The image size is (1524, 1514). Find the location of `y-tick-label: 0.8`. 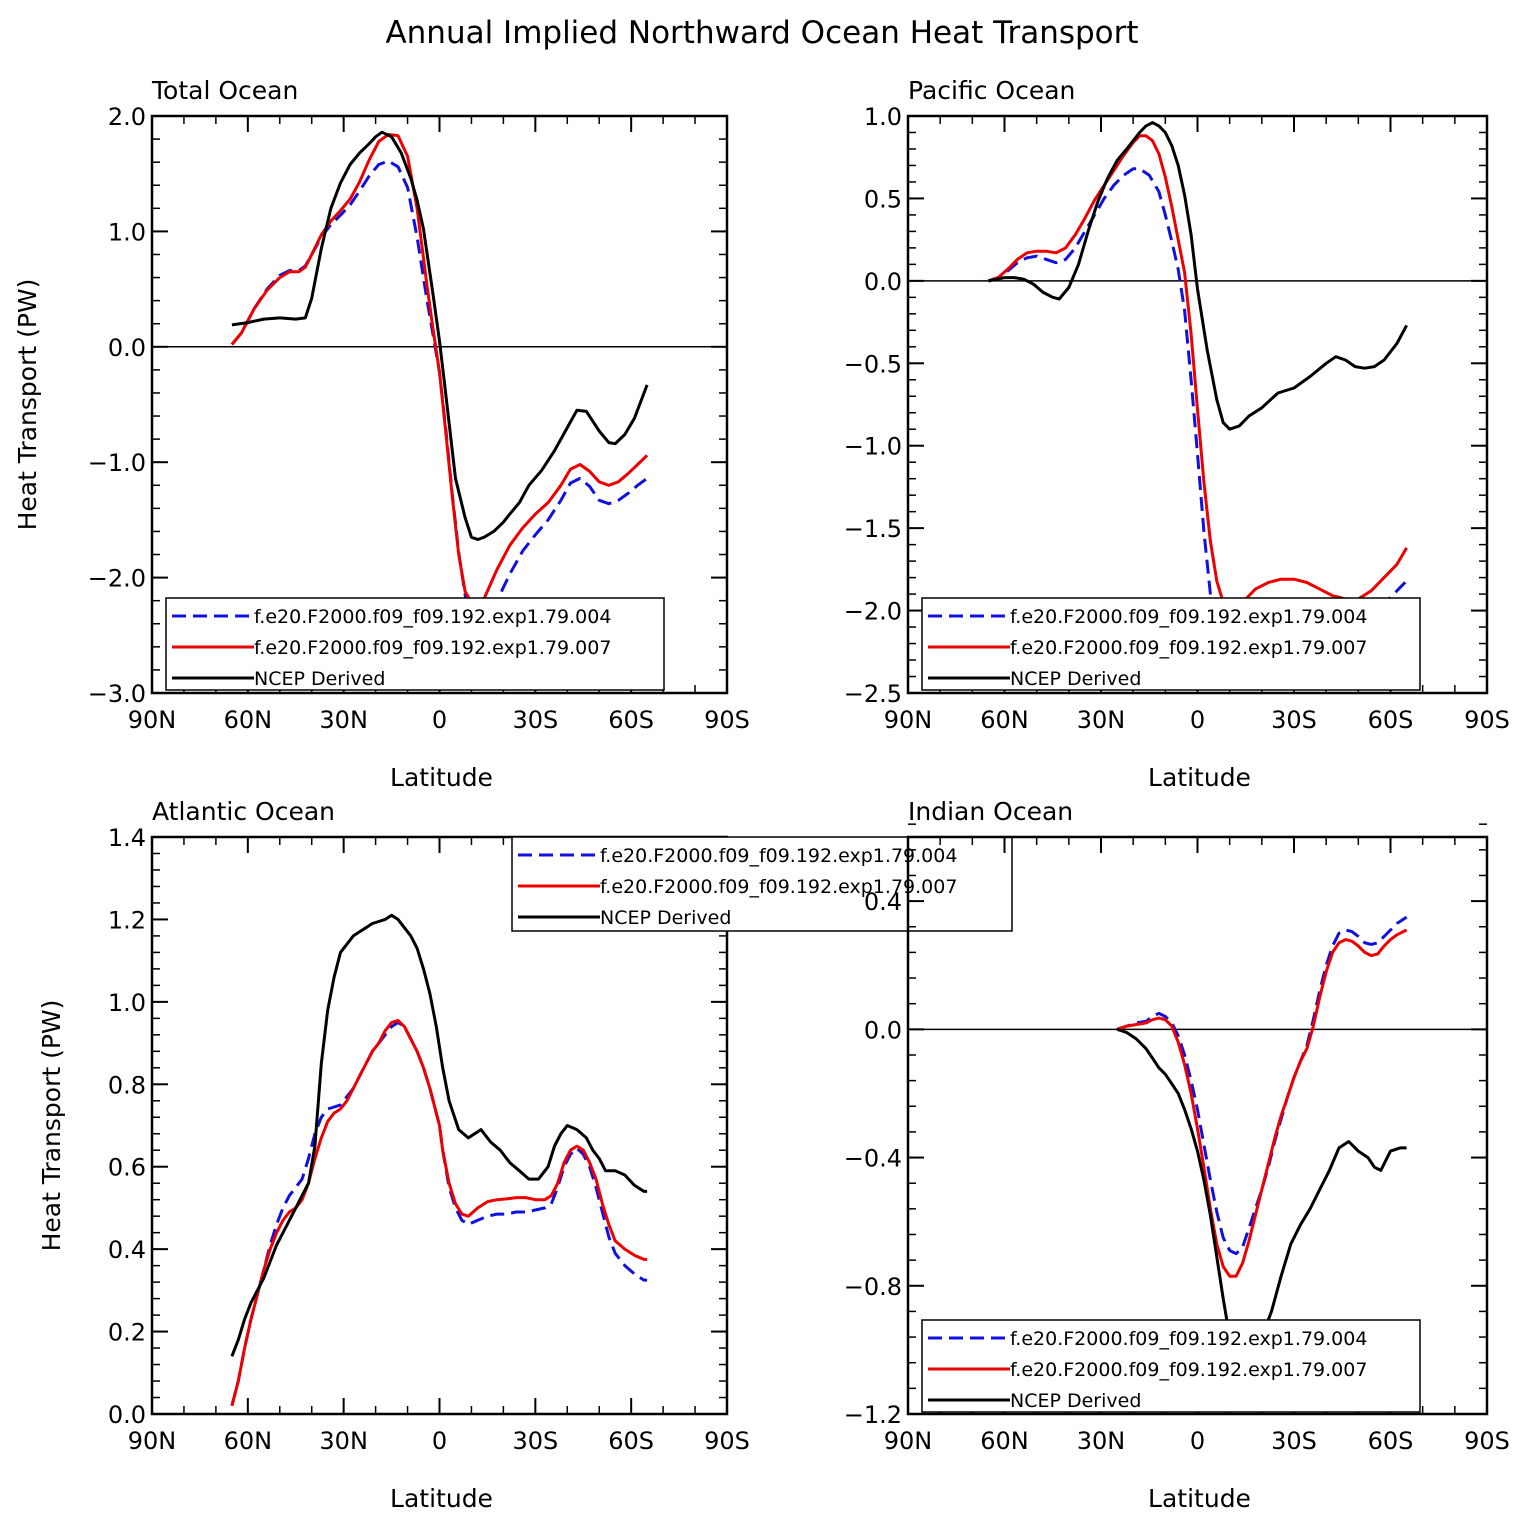

y-tick-label: 0.8 is located at coordinates (127, 1085).